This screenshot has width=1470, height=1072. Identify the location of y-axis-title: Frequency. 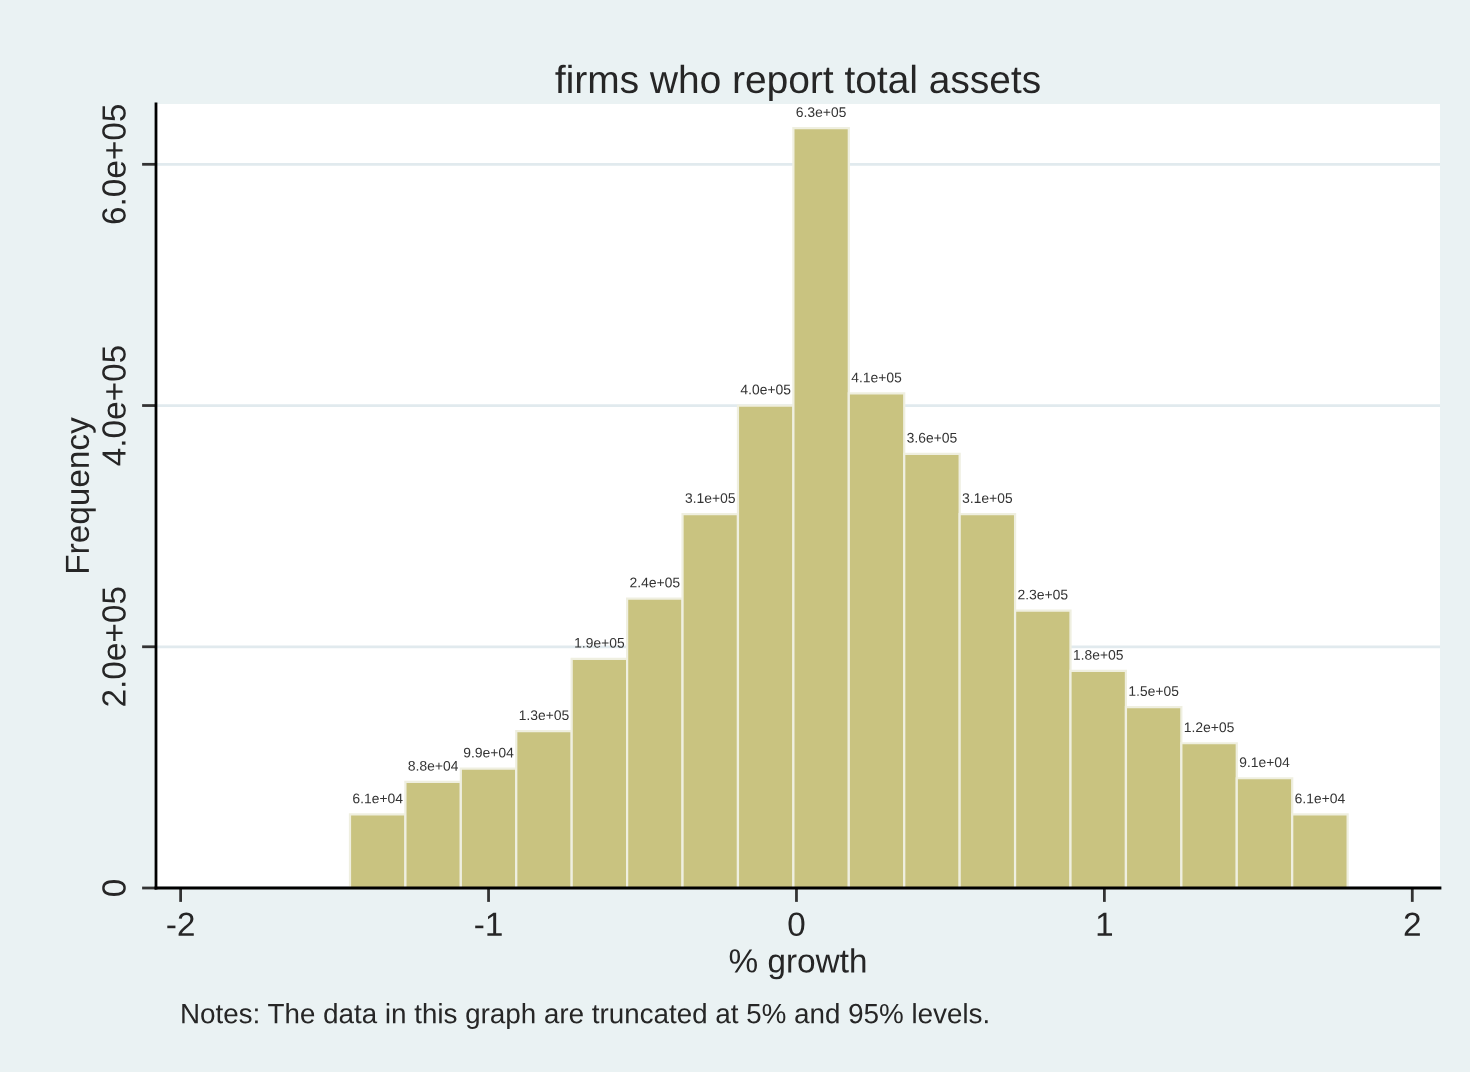
(80, 494).